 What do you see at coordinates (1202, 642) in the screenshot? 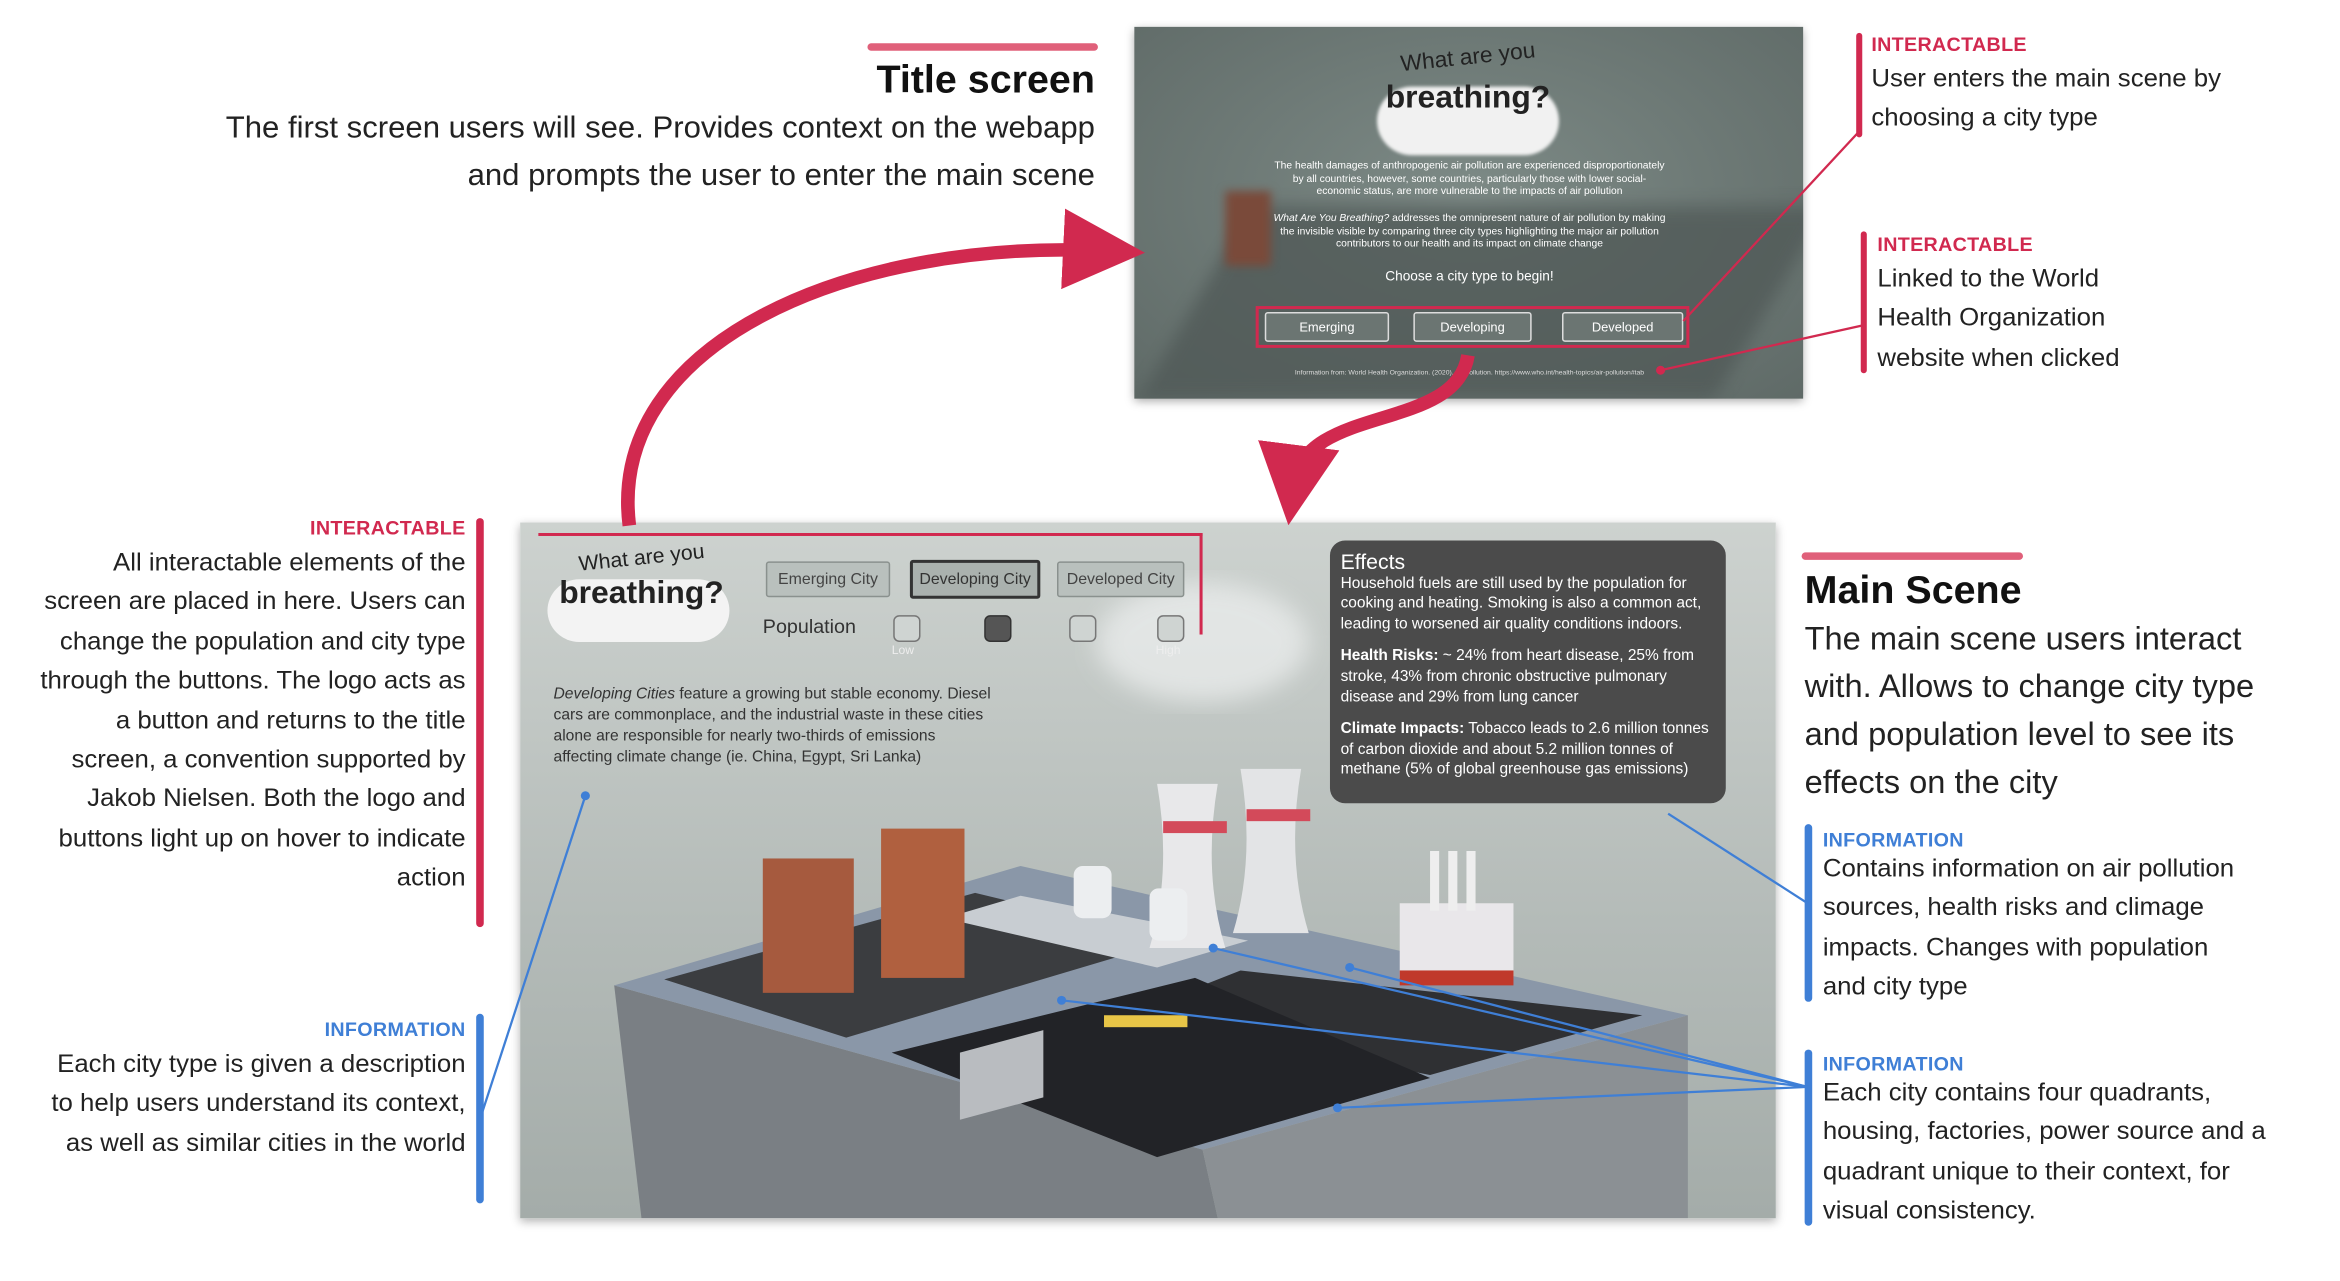
I see `smoke-cloud` at bounding box center [1202, 642].